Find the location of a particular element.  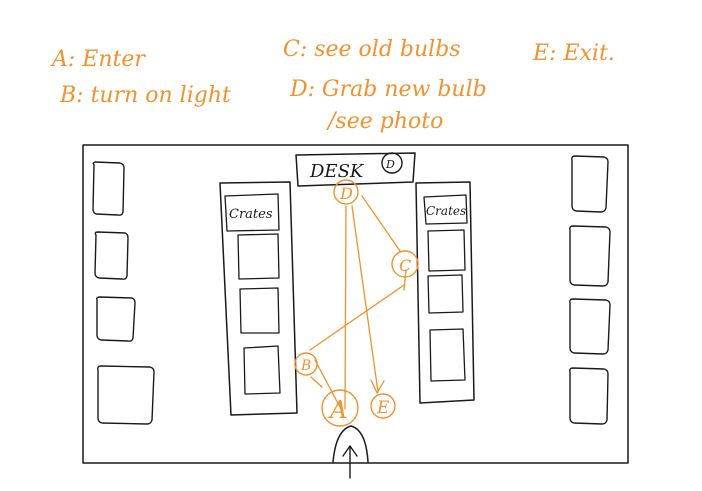

left-crate-column: Crates is located at coordinates (258, 298).